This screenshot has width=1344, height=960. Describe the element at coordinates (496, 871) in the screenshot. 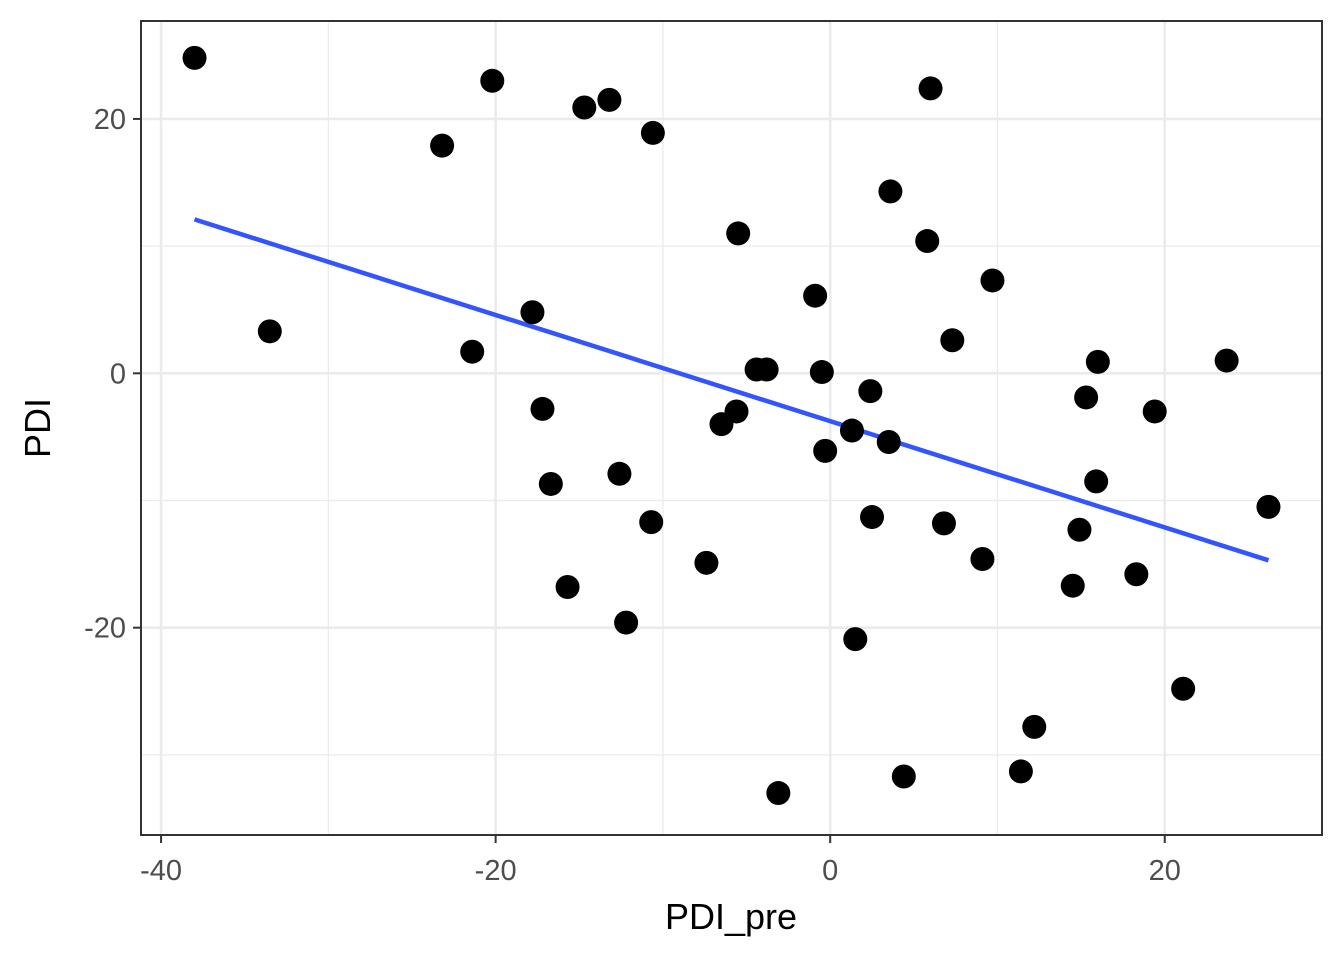

I see `x-tick-label-1: -20` at that location.